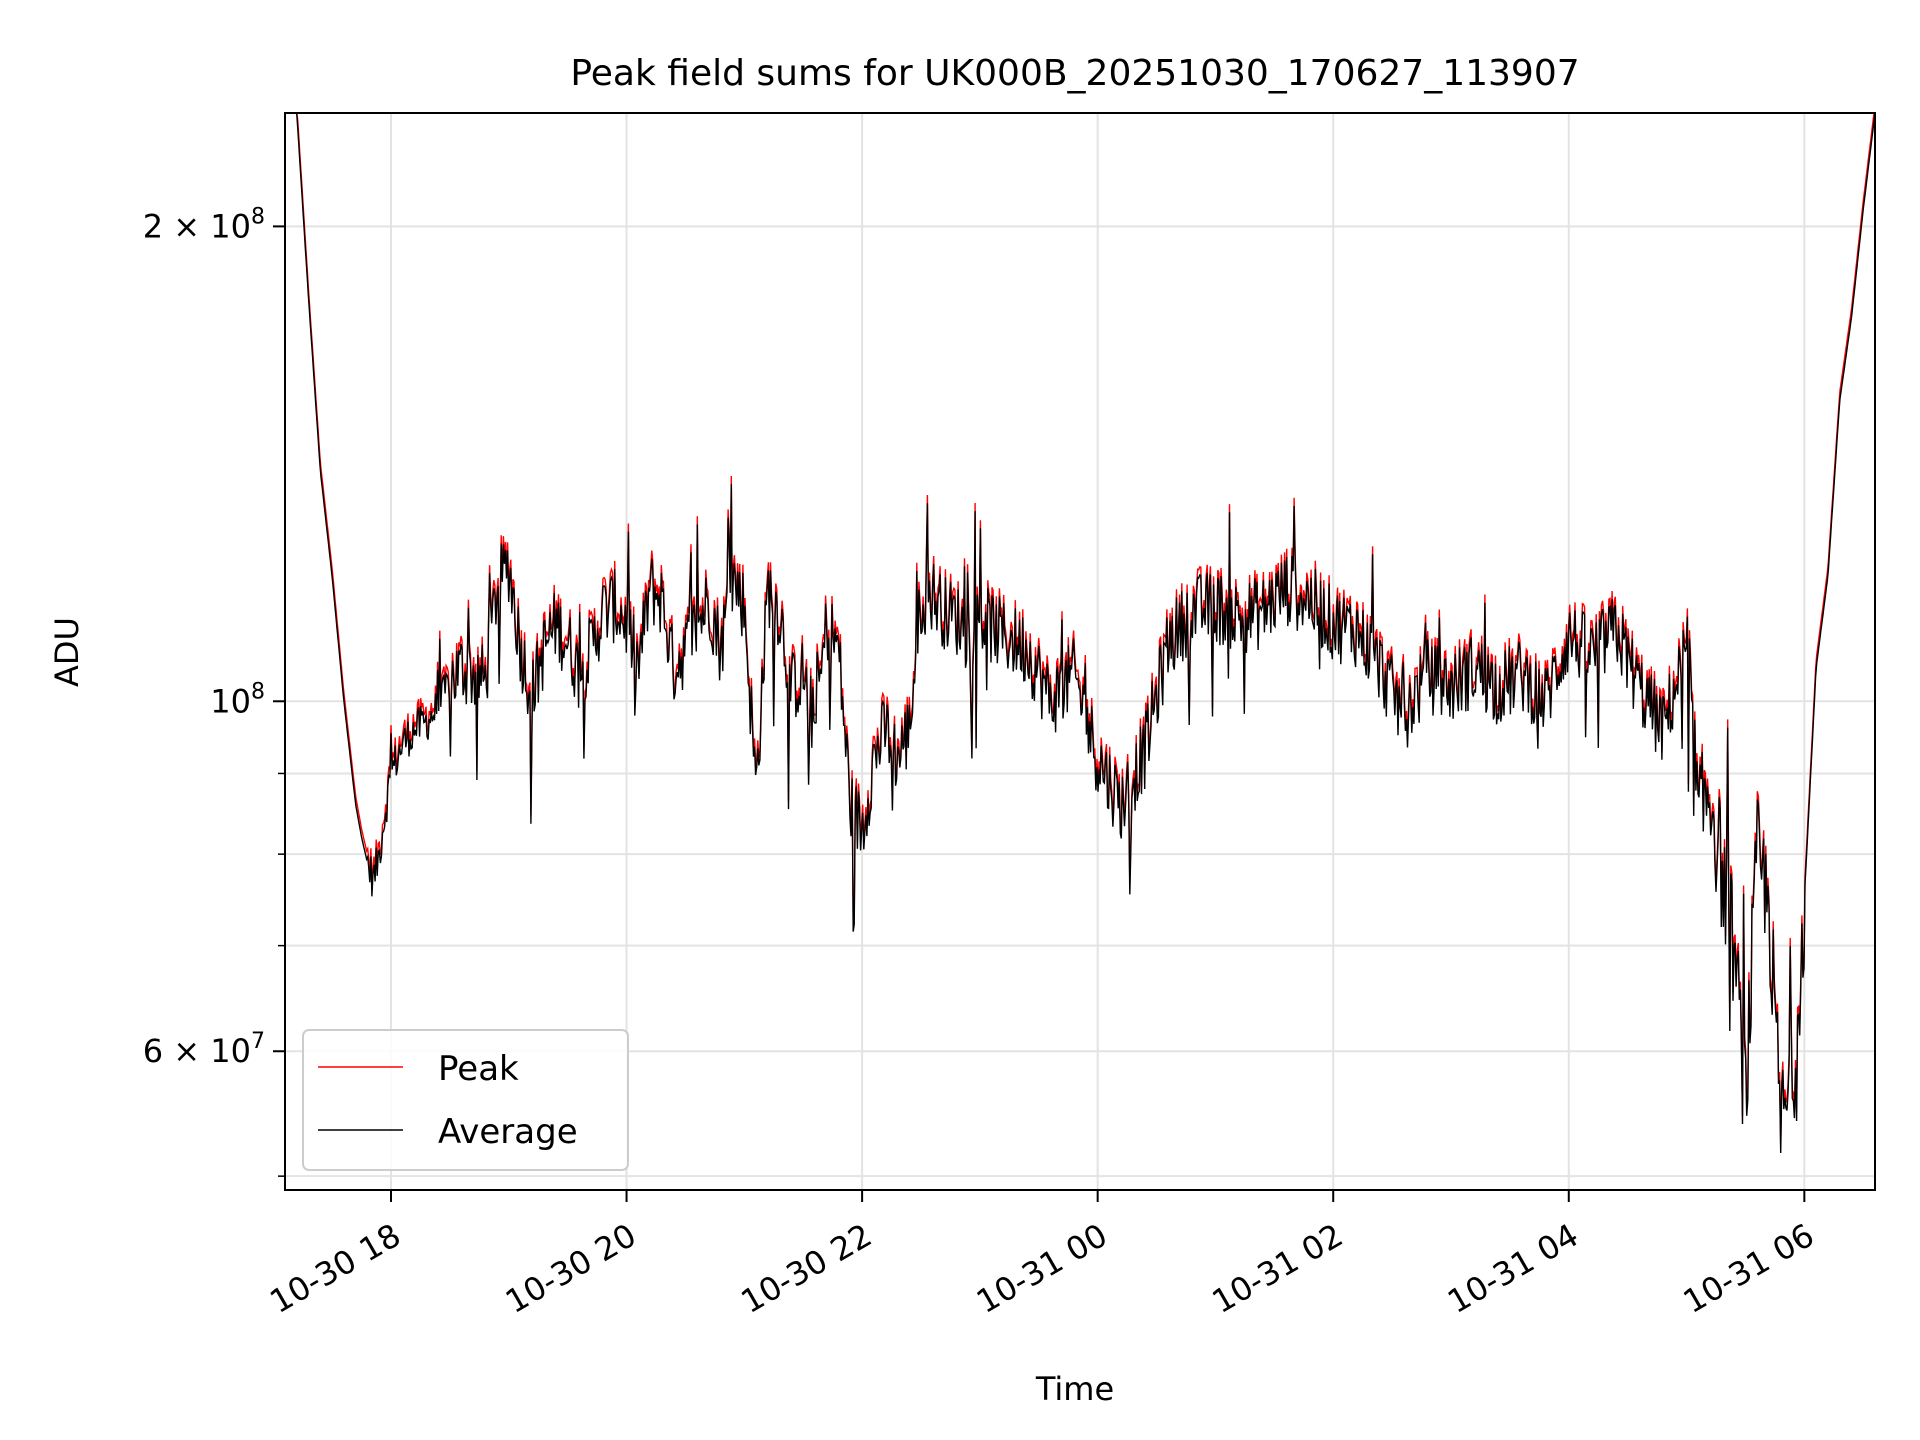 The image size is (1920, 1440). I want to click on legend-average-label: Average, so click(508, 1132).